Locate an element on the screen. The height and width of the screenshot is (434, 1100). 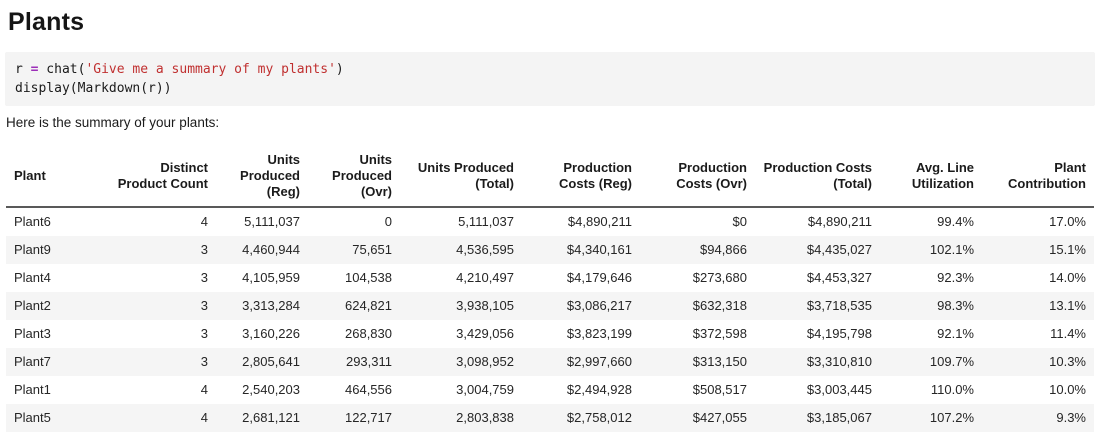
table-cell: 268,830 is located at coordinates (368, 333).